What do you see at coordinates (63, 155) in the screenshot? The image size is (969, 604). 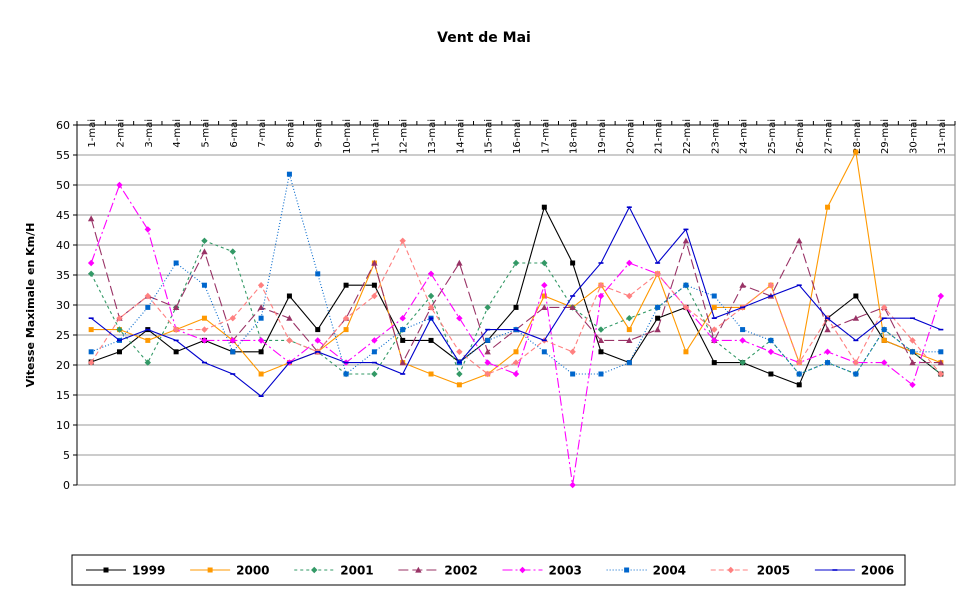 I see `y-tick-label: 55` at bounding box center [63, 155].